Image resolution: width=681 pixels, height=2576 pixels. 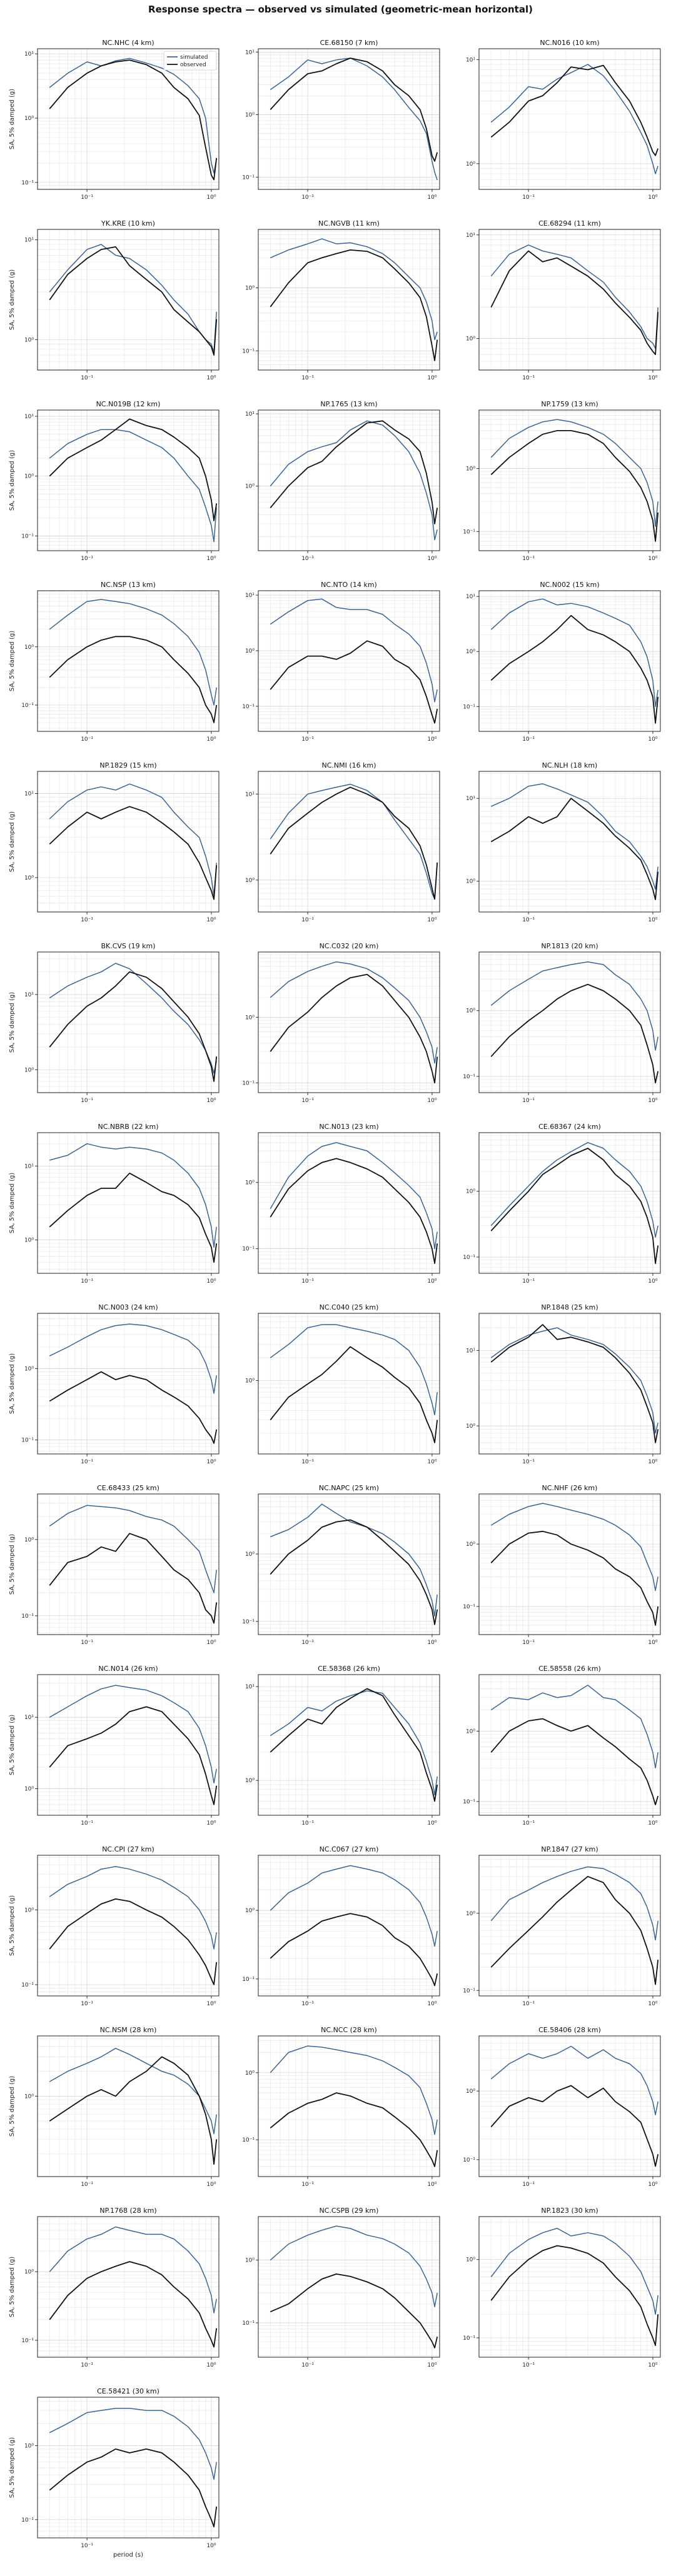 I want to click on spectrum-plot: NP.1848 (25 km) 10⁻¹ 10⁰ 10⁰ 10¹, so click(x=563, y=1384).